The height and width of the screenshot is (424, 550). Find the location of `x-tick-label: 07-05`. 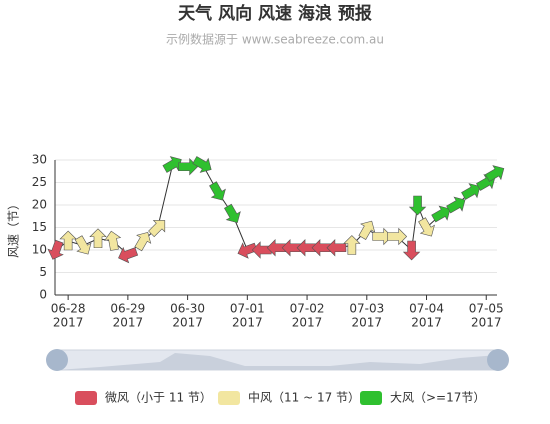

x-tick-label: 07-05 is located at coordinates (486, 309).